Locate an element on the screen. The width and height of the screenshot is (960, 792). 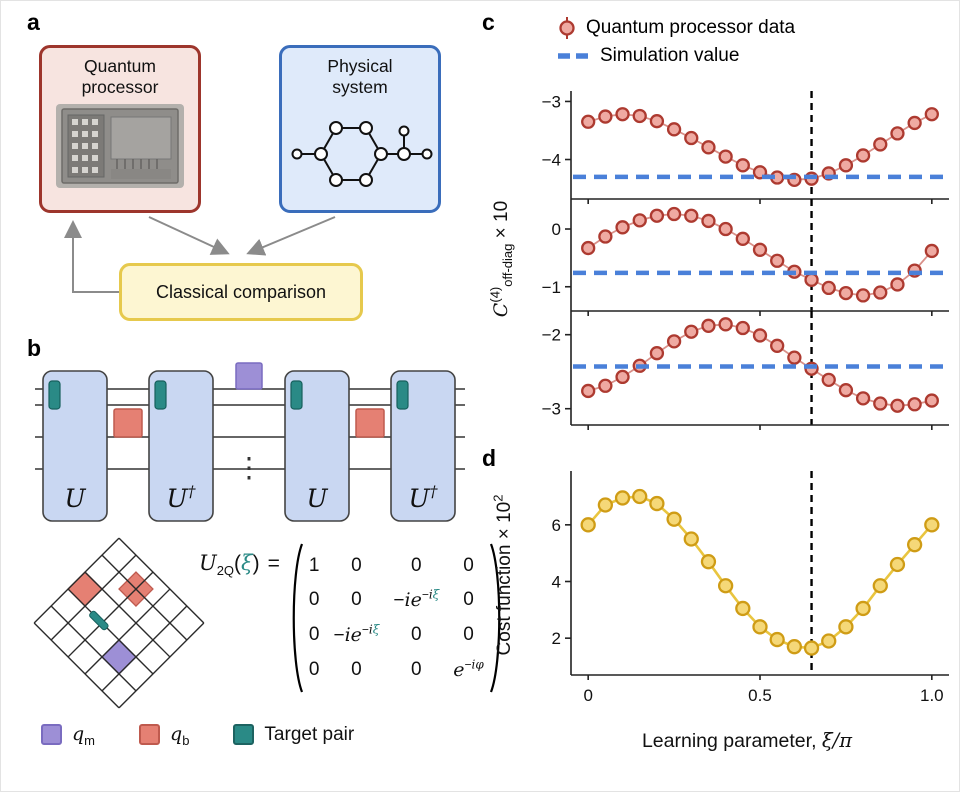
panel-c-legend: Quantum processor data Simulation value is located at coordinates (676, 42).